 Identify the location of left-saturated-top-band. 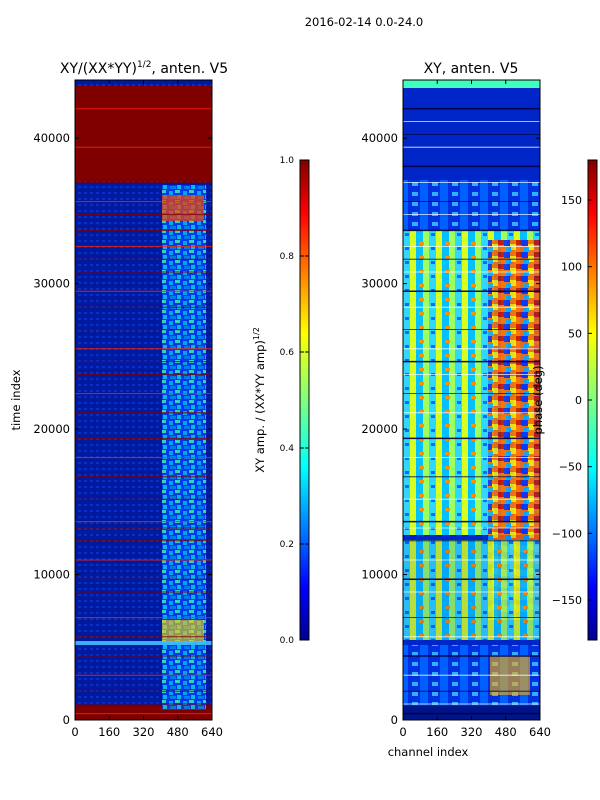
(143, 133).